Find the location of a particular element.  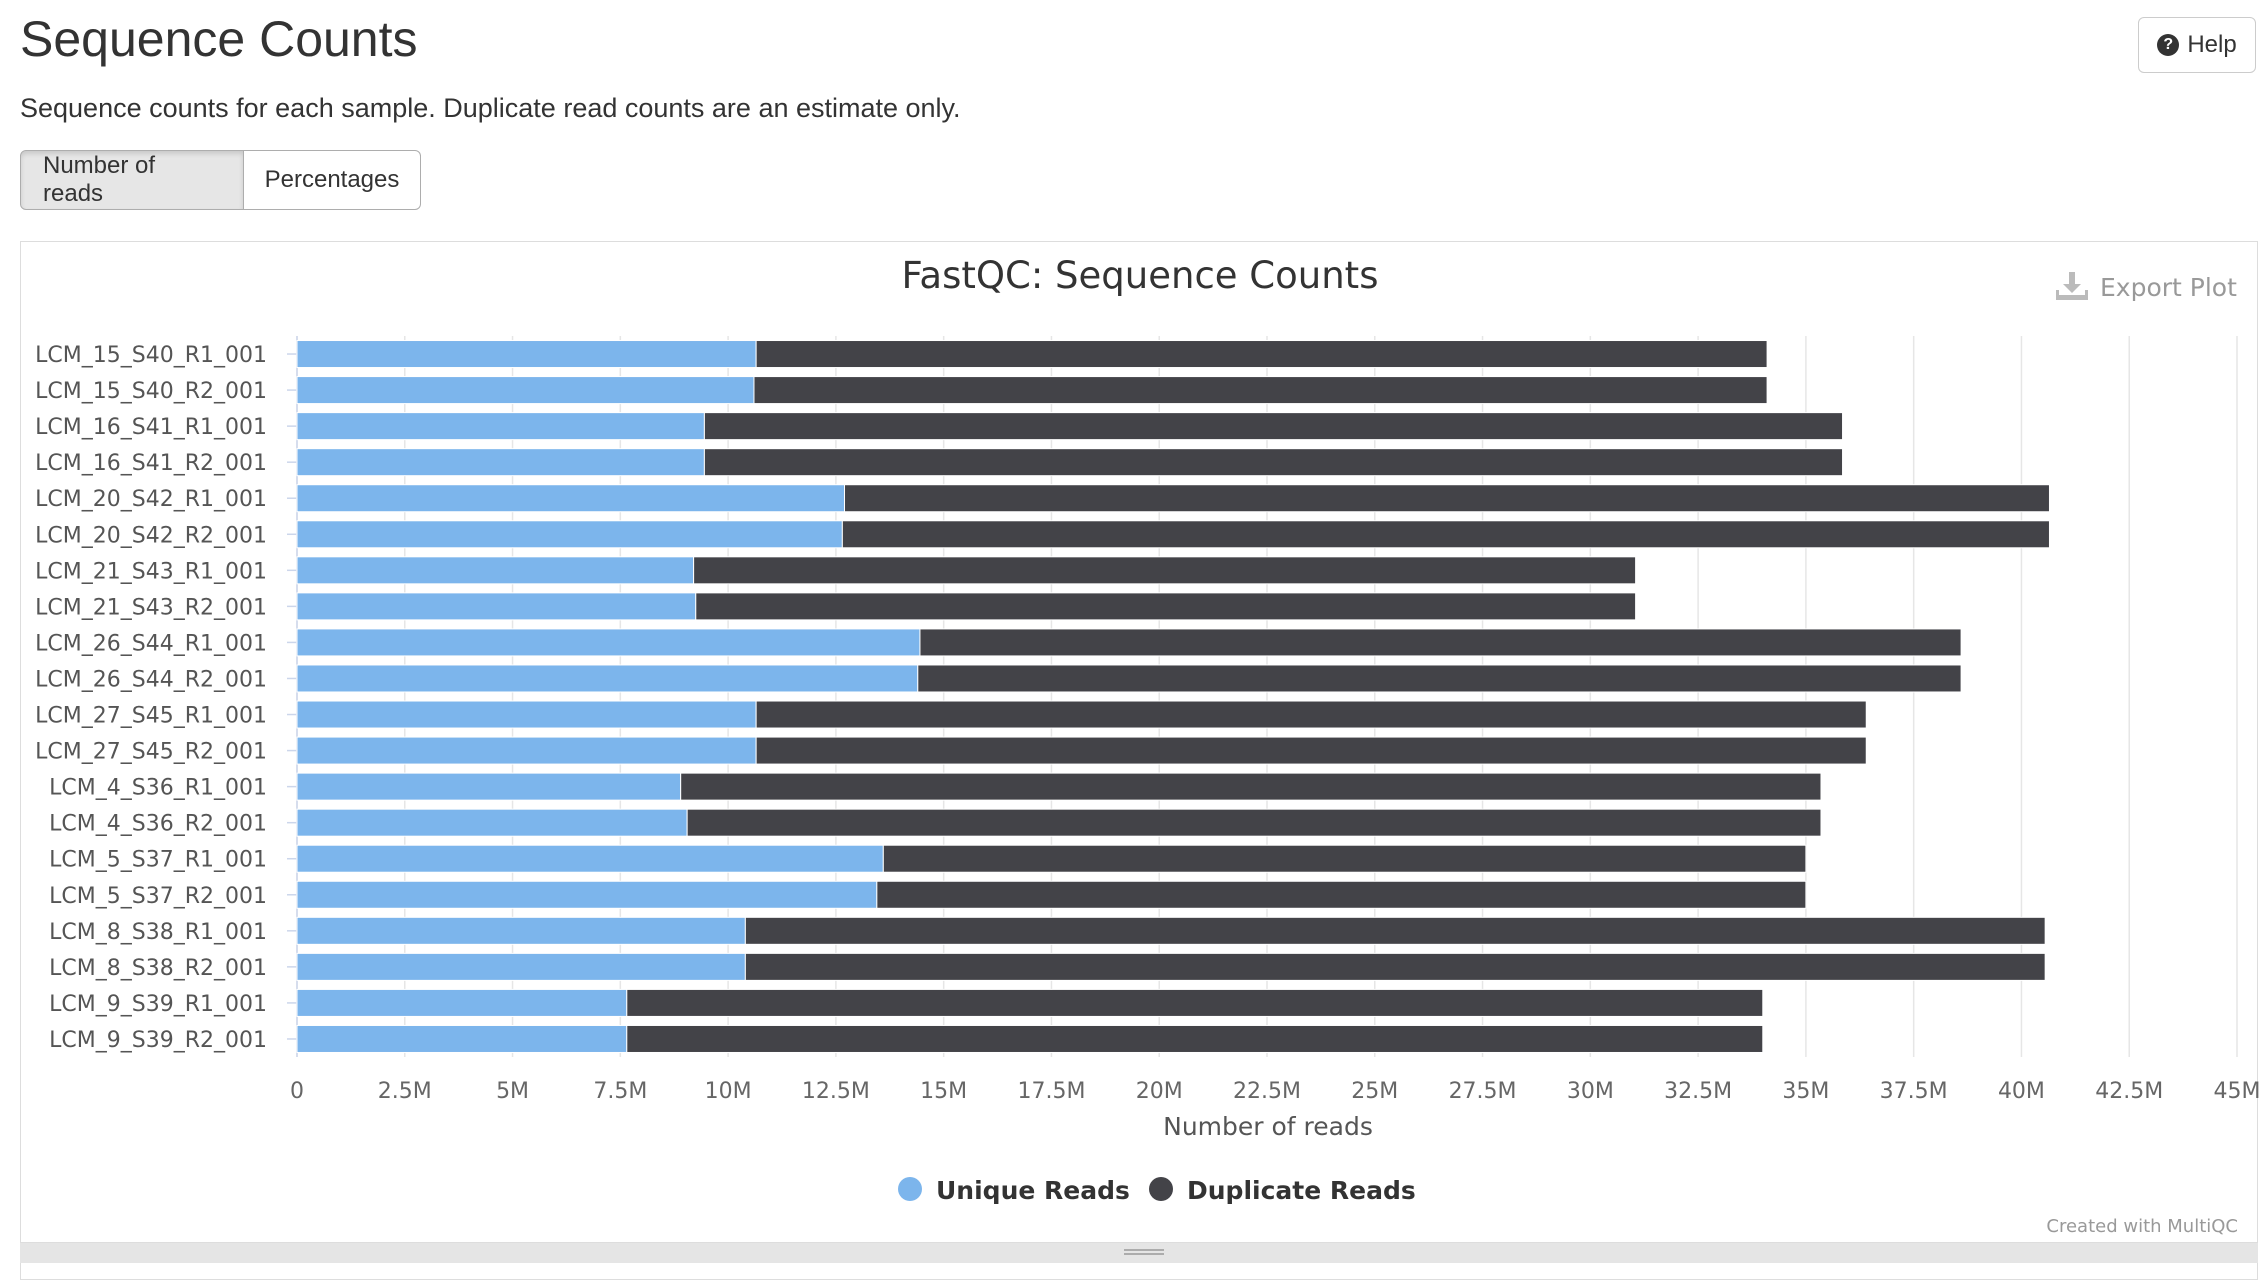

plot-resize-handle is located at coordinates (1139, 1252).